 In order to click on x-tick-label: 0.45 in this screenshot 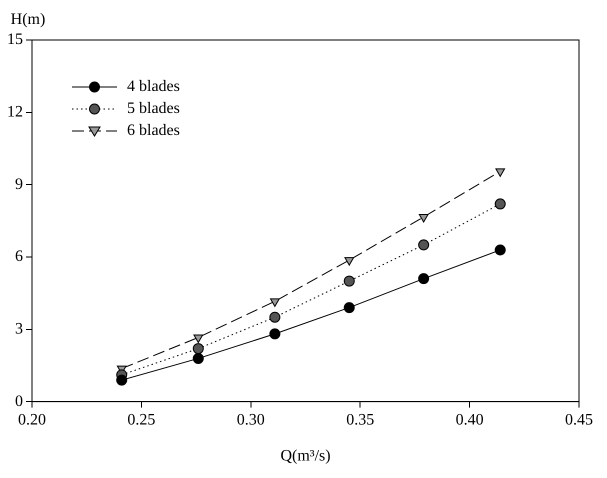, I will do `click(579, 419)`.